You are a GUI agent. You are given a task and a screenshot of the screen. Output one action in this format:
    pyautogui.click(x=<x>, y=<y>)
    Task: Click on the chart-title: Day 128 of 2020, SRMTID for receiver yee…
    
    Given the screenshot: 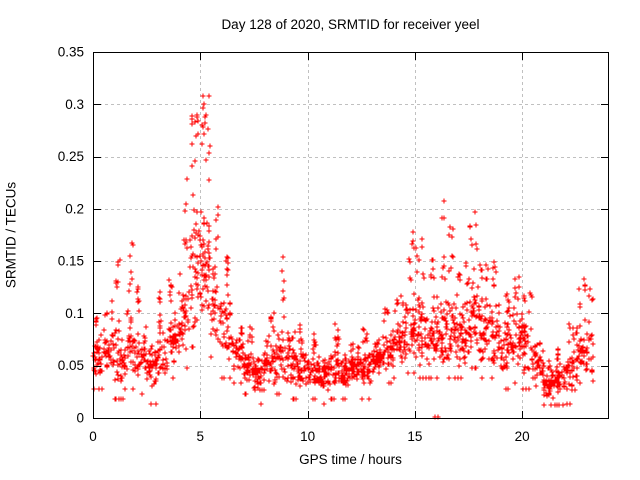 What is the action you would take?
    pyautogui.click(x=350, y=24)
    